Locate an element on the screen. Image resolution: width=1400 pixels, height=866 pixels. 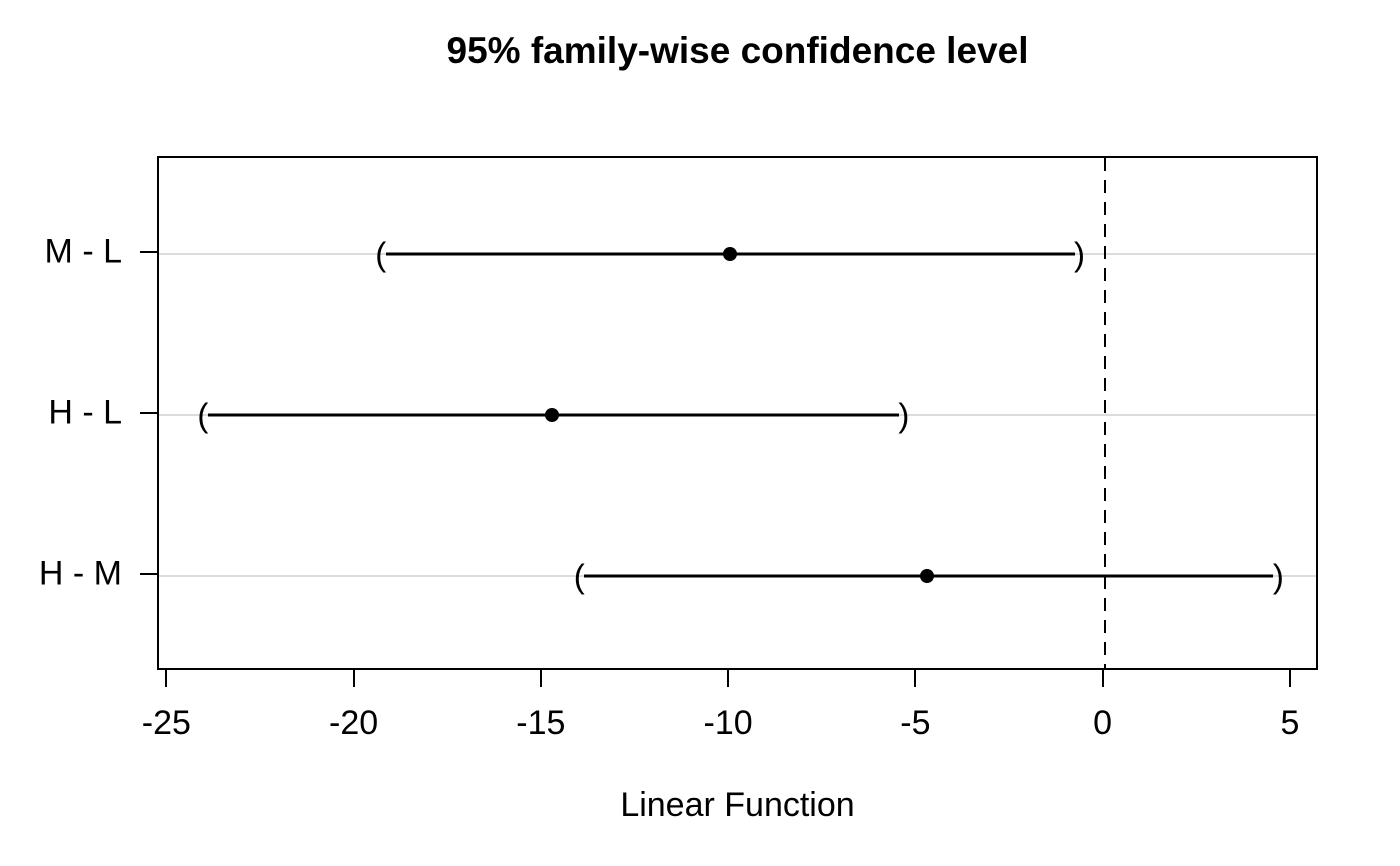
zero-reference-line is located at coordinates (1104, 413).